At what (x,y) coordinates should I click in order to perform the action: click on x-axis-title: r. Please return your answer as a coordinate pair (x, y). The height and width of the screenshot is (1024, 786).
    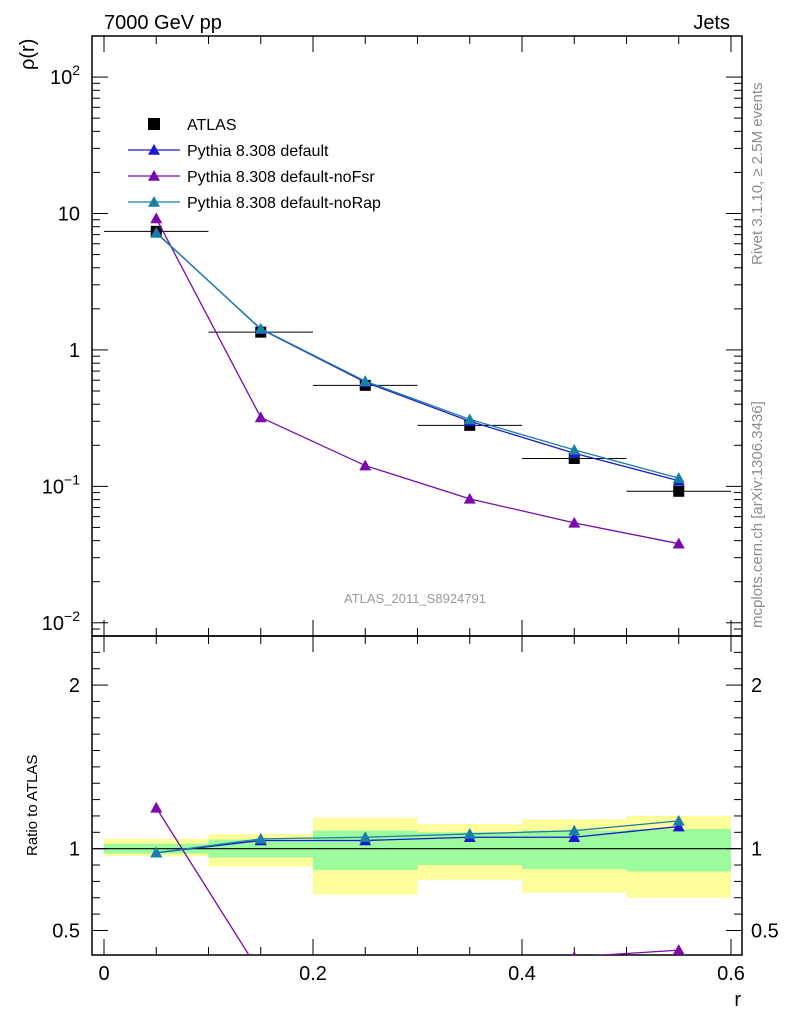
    Looking at the image, I should click on (737, 1000).